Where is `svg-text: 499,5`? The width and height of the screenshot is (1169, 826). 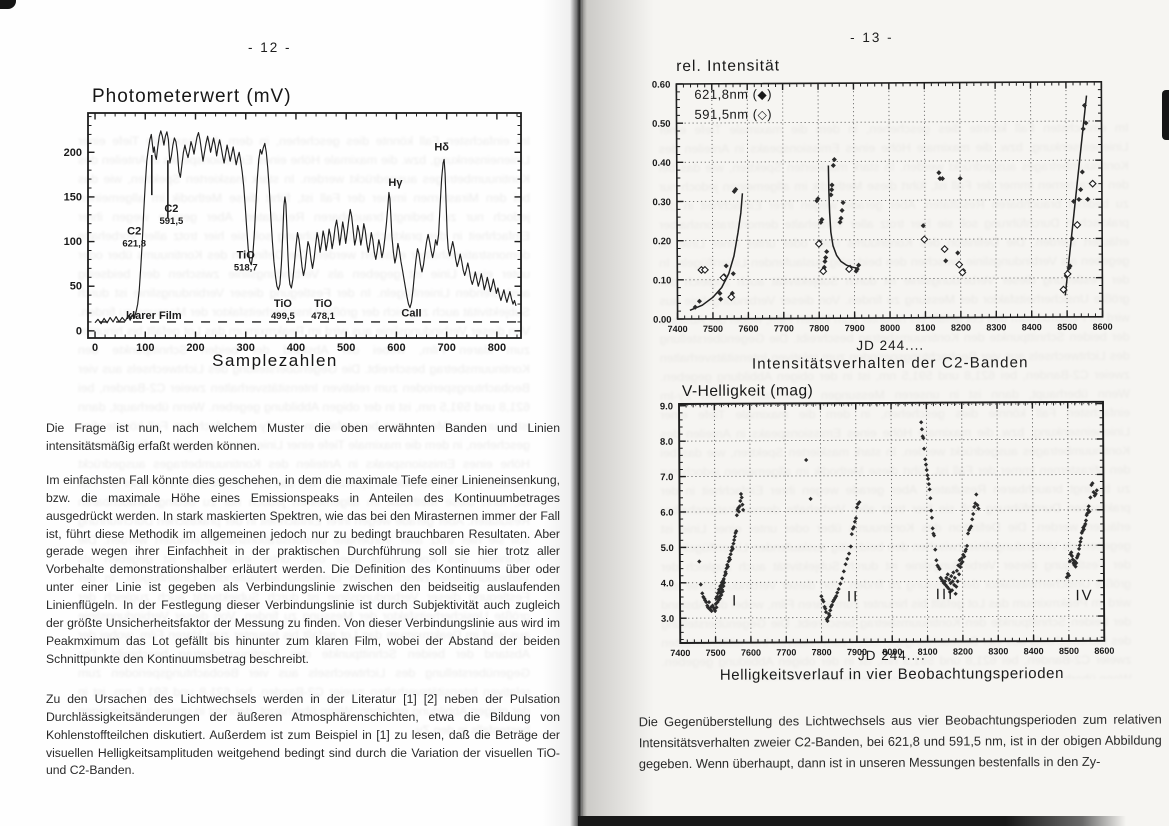
svg-text: 499,5 is located at coordinates (283, 316).